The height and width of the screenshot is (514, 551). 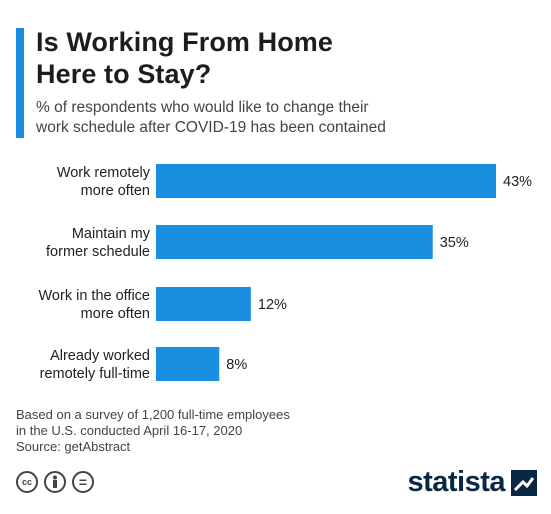 I want to click on category-label-3-1: remotely full-time, so click(x=95, y=374).